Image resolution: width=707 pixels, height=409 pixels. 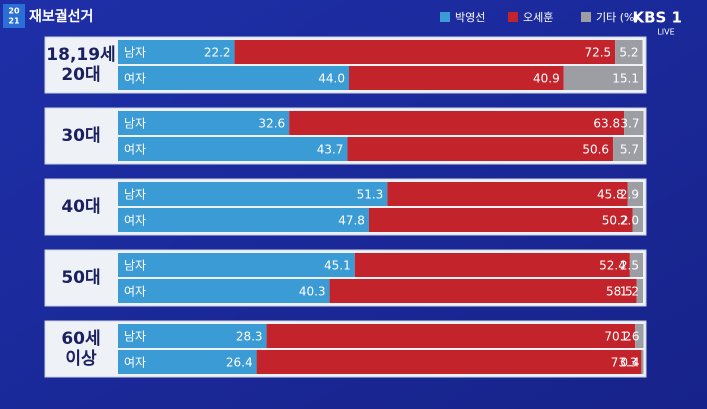 What do you see at coordinates (271, 124) in the screenshot?
I see `value-label: 32.6` at bounding box center [271, 124].